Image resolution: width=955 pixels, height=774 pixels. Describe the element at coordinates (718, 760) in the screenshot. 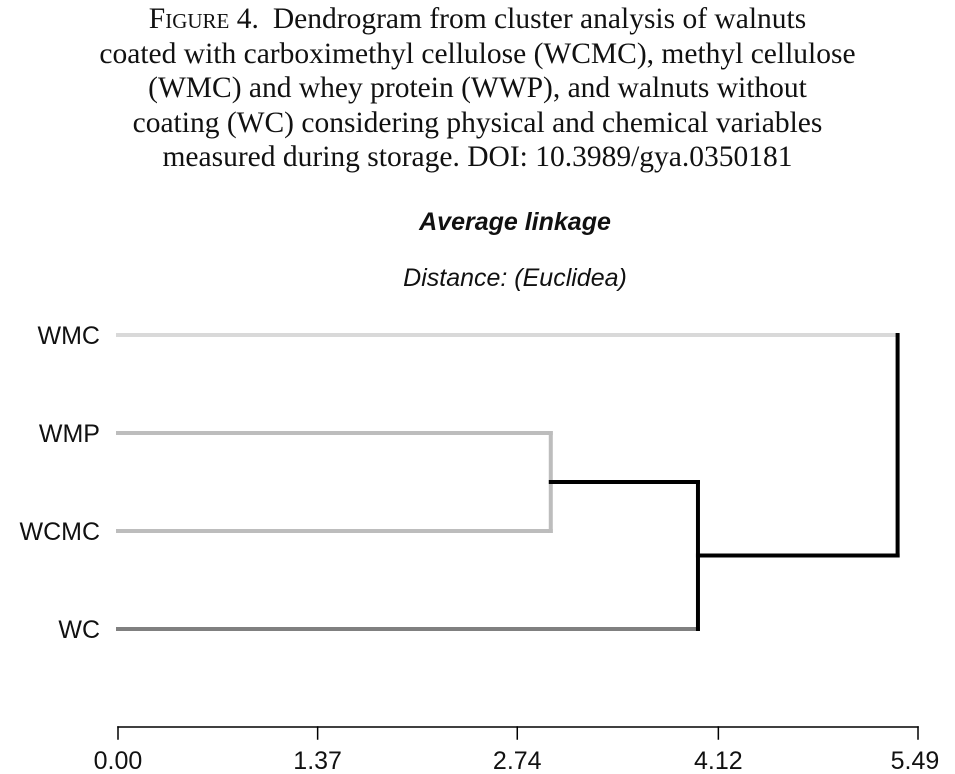

I see `x-tick-label: 4.12` at that location.